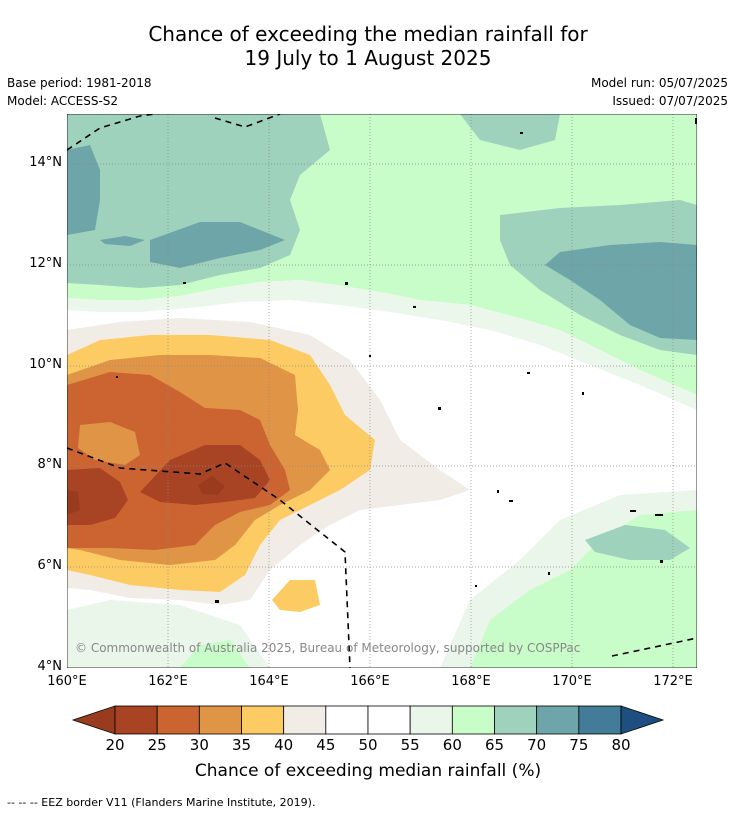 Image resolution: width=736 pixels, height=816 pixels. I want to click on lat-label-6n: 6°N, so click(50, 565).